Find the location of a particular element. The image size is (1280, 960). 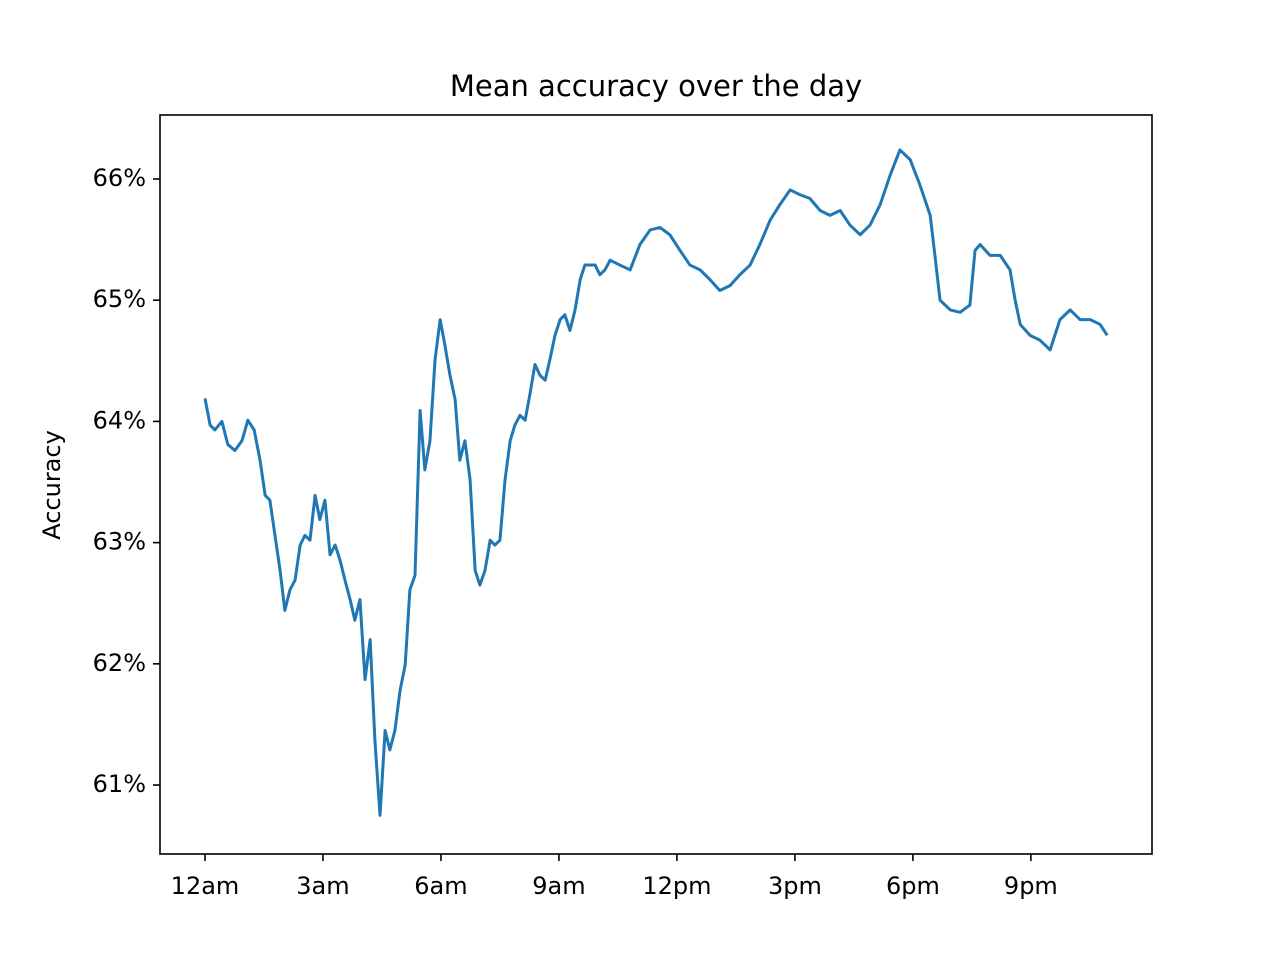

y-tick-label: 61% is located at coordinates (119, 784).